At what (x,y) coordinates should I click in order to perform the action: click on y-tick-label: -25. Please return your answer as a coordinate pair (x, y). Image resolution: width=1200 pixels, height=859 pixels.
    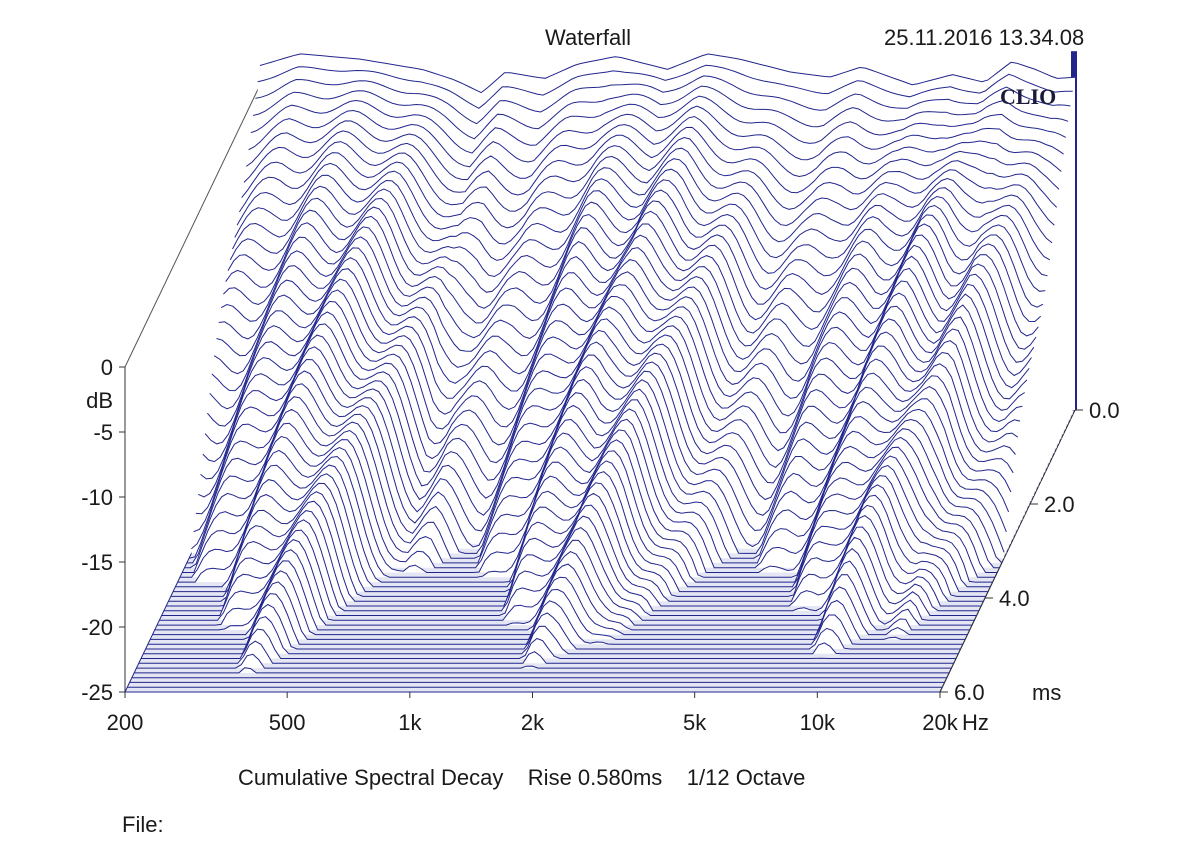
    Looking at the image, I should click on (97, 692).